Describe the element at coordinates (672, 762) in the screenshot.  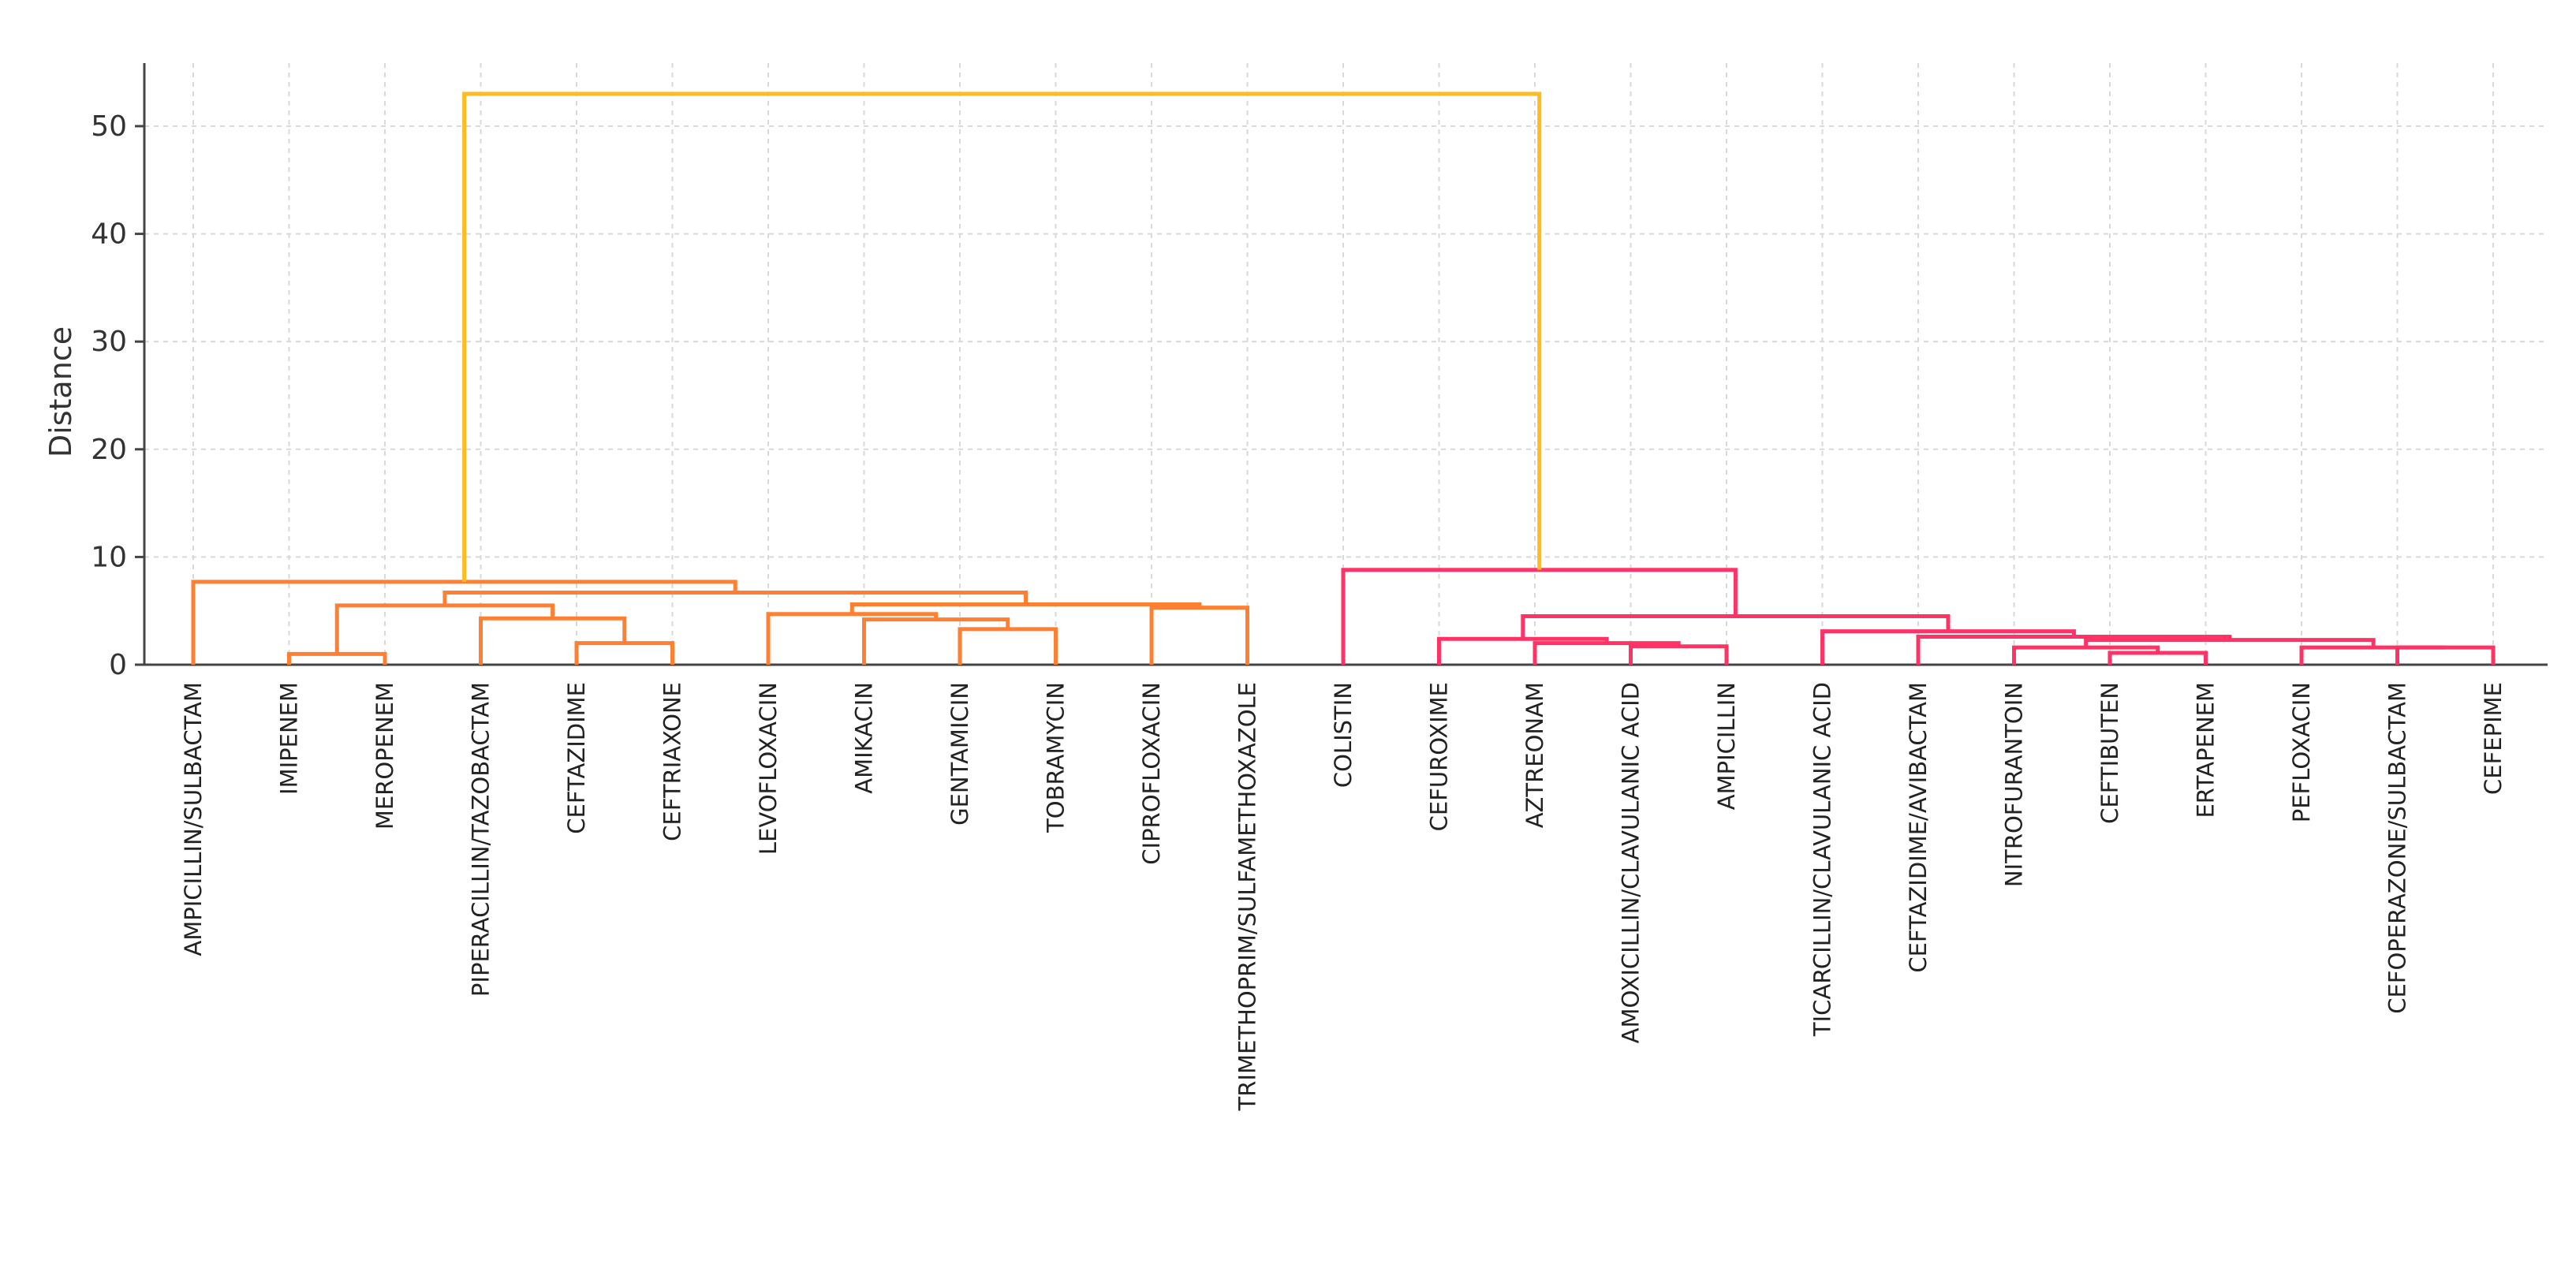
I see `leaf-label: CEFTRIAXONE` at that location.